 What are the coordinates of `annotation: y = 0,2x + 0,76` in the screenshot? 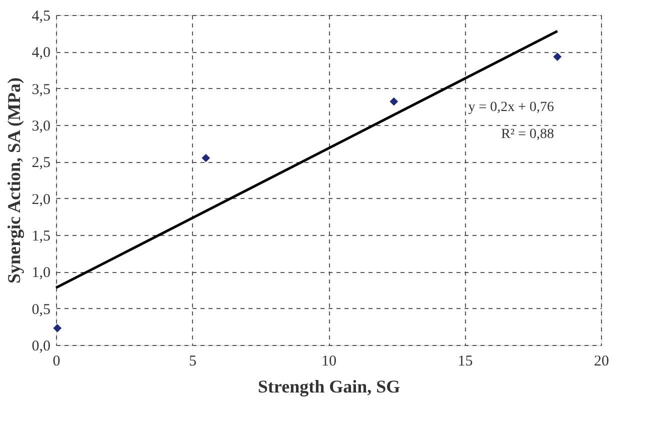 It's located at (511, 107).